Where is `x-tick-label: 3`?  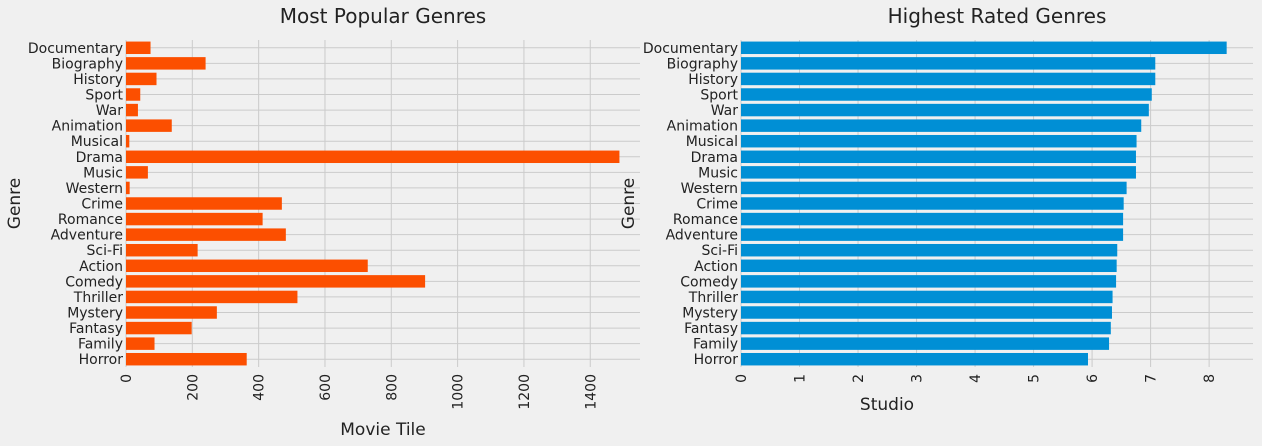 x-tick-label: 3 is located at coordinates (918, 378).